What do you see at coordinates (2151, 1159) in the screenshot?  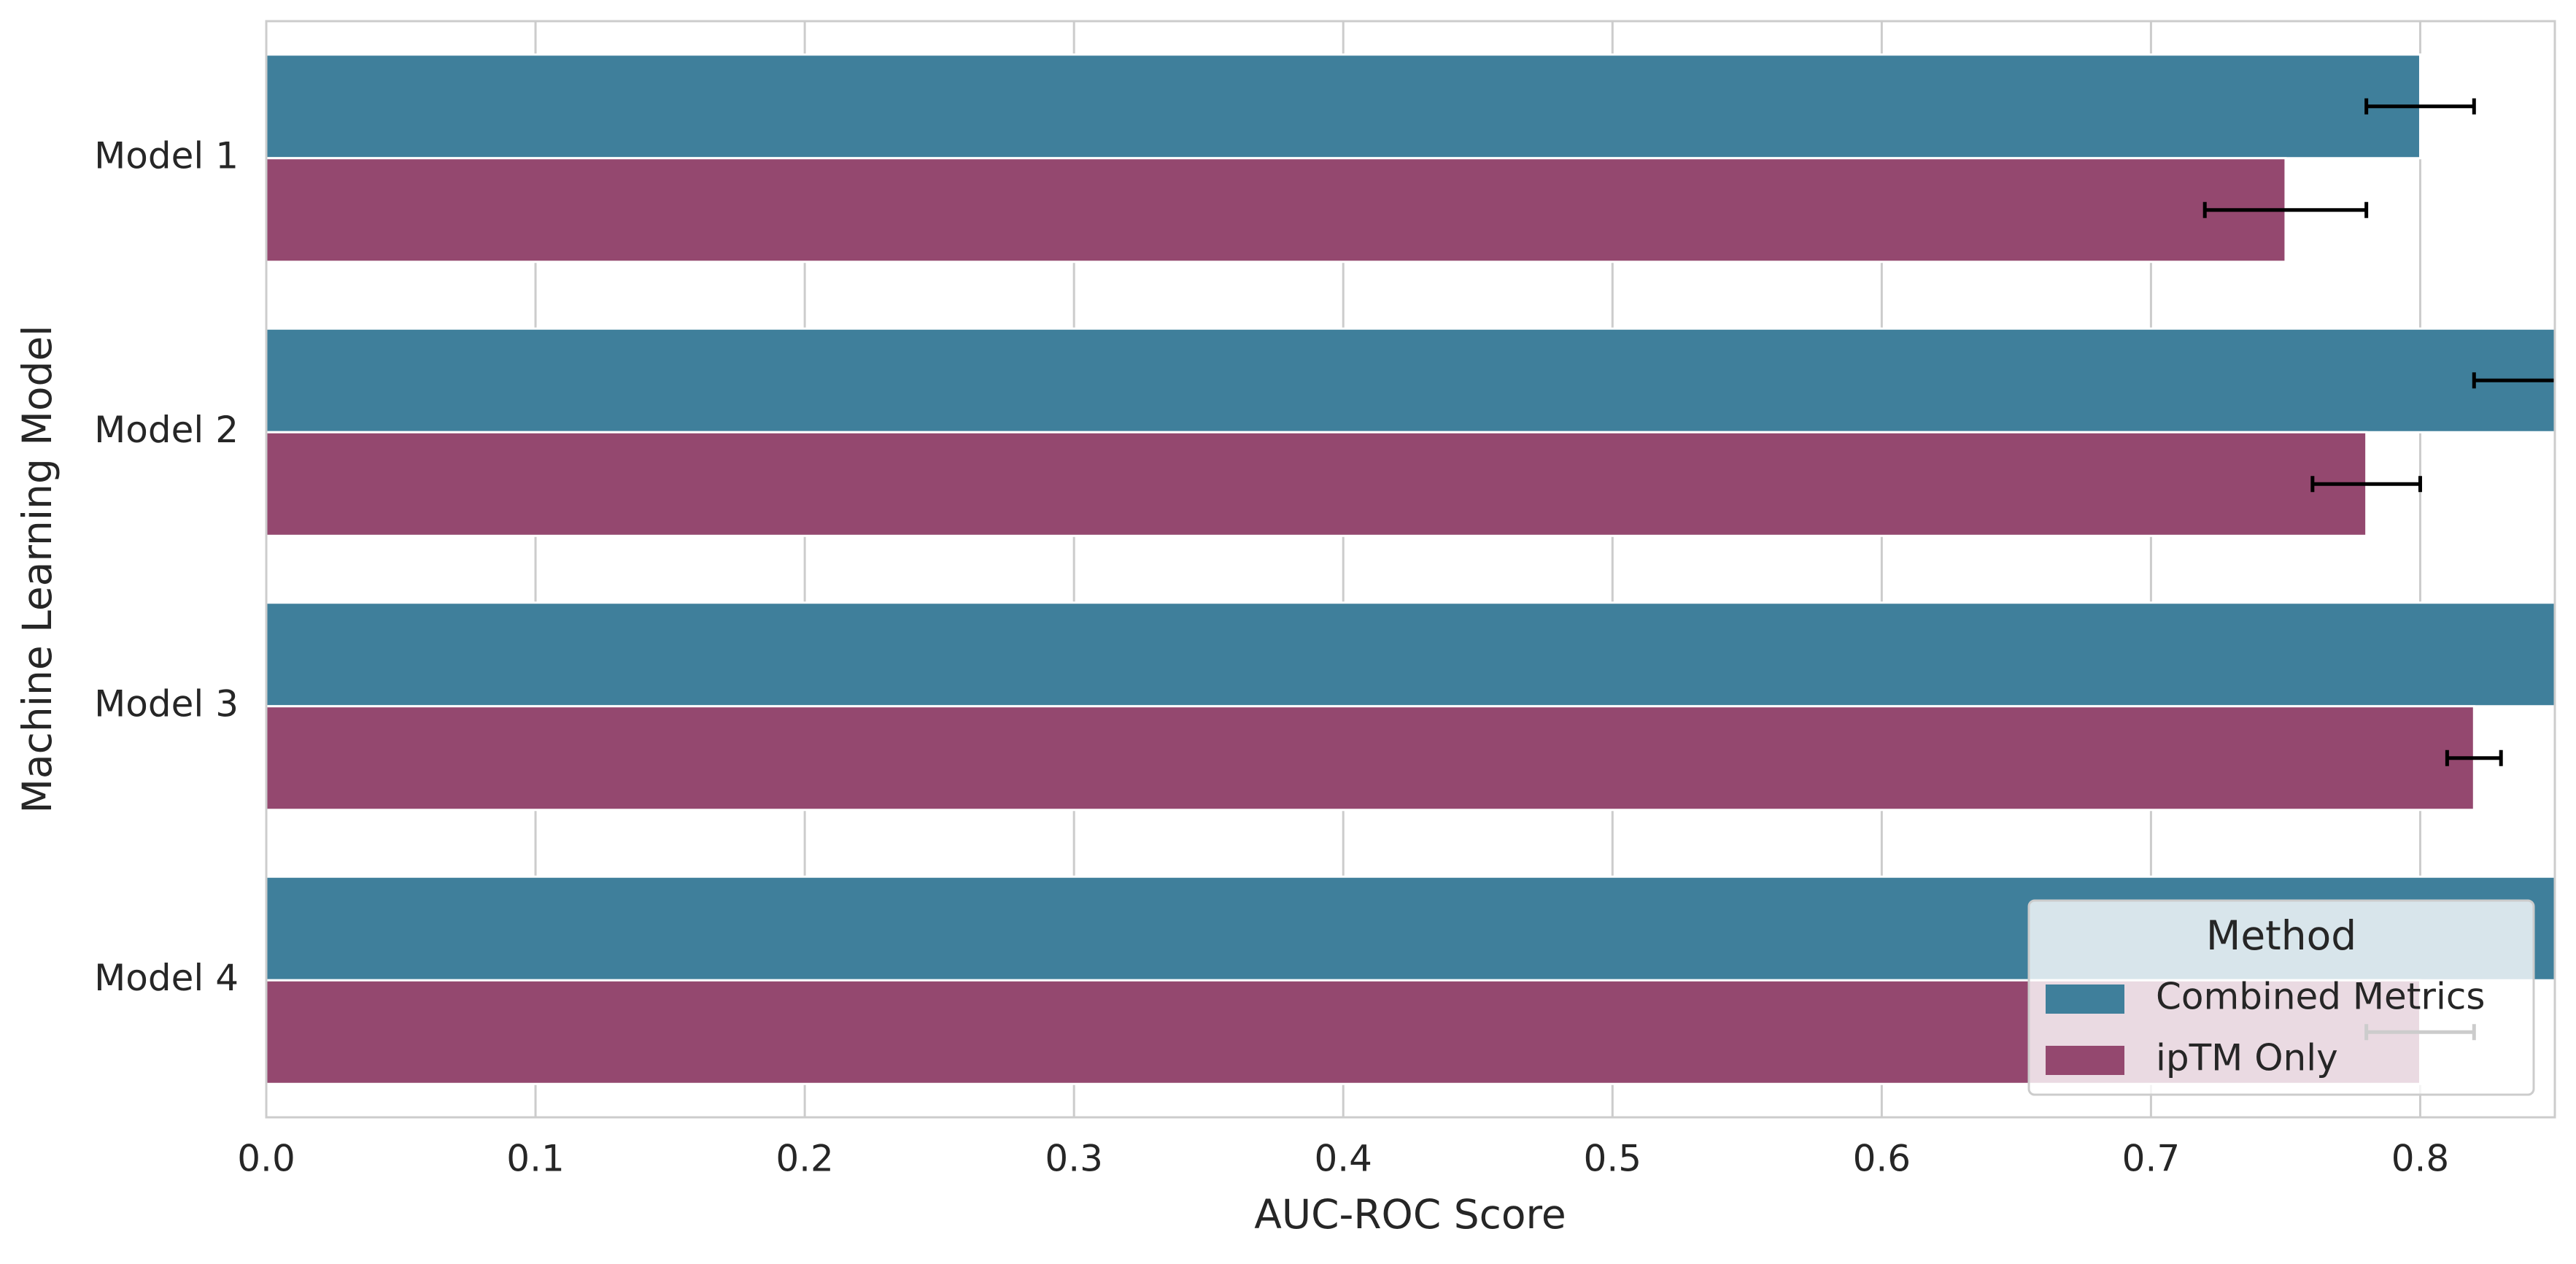 I see `x-tick-label: 0.7` at bounding box center [2151, 1159].